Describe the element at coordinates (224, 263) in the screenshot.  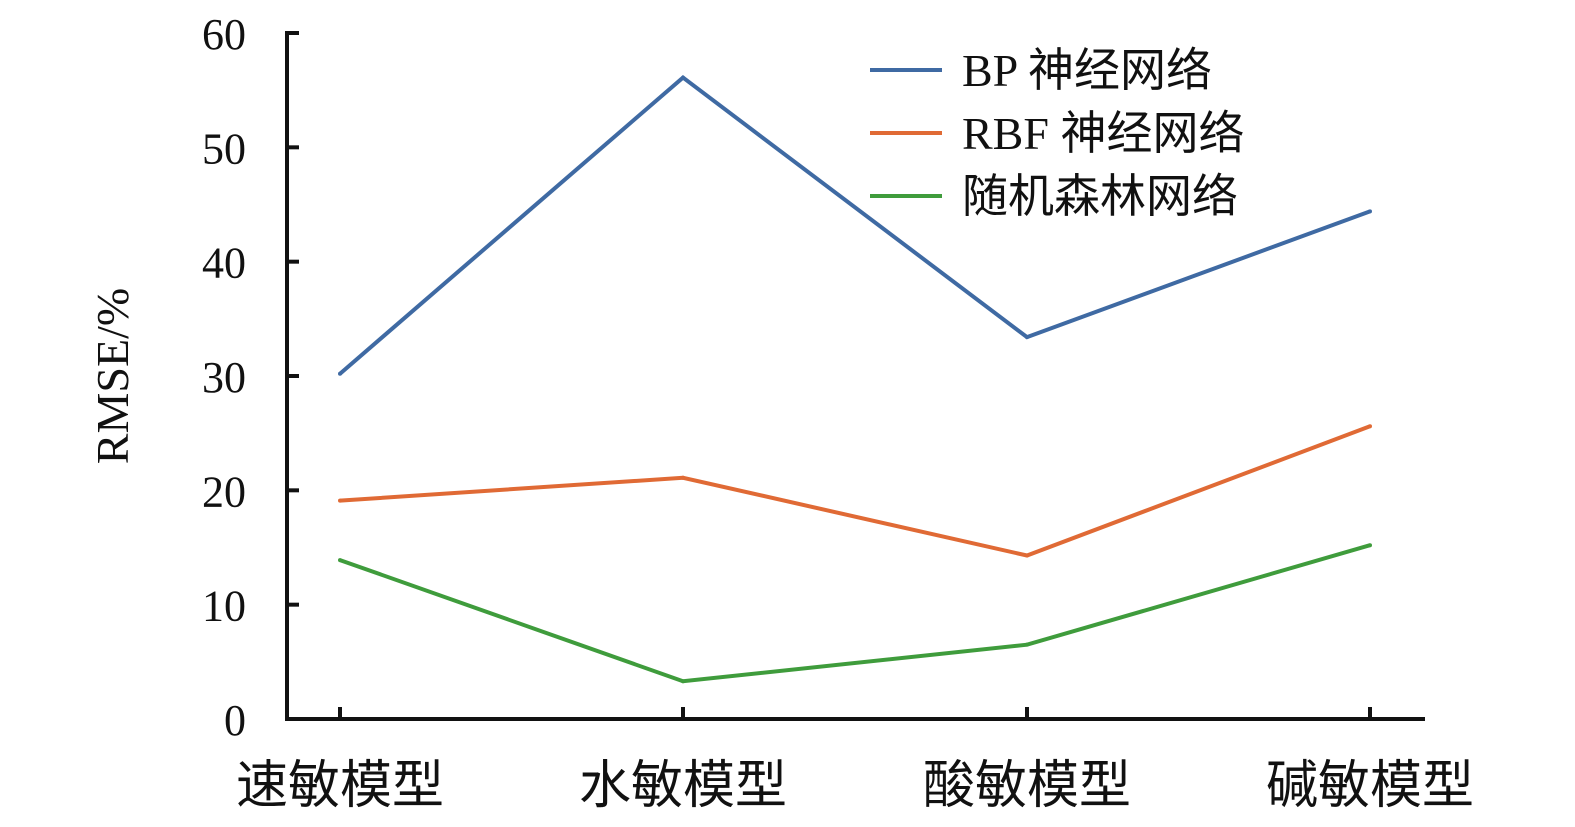
I see `y-tick-label: 40` at that location.